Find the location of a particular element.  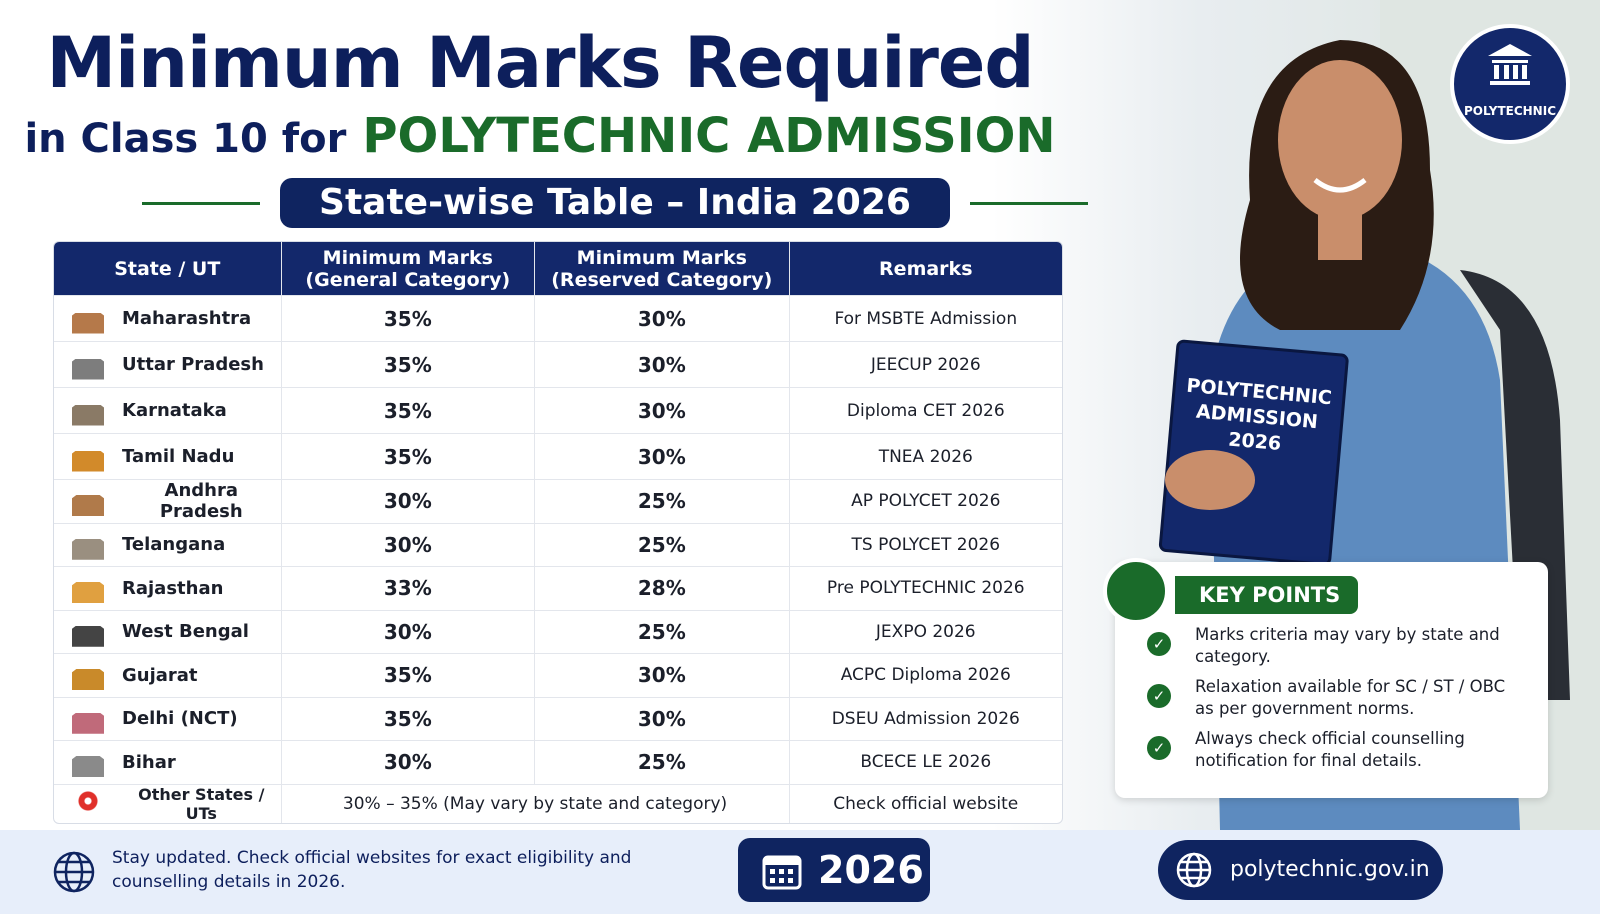

remark: Diploma CET 2026 is located at coordinates (925, 410).